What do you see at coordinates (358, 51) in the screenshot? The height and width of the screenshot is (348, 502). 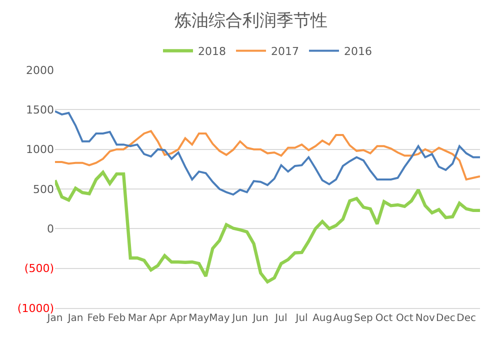 I see `legend-label: 2016` at bounding box center [358, 51].